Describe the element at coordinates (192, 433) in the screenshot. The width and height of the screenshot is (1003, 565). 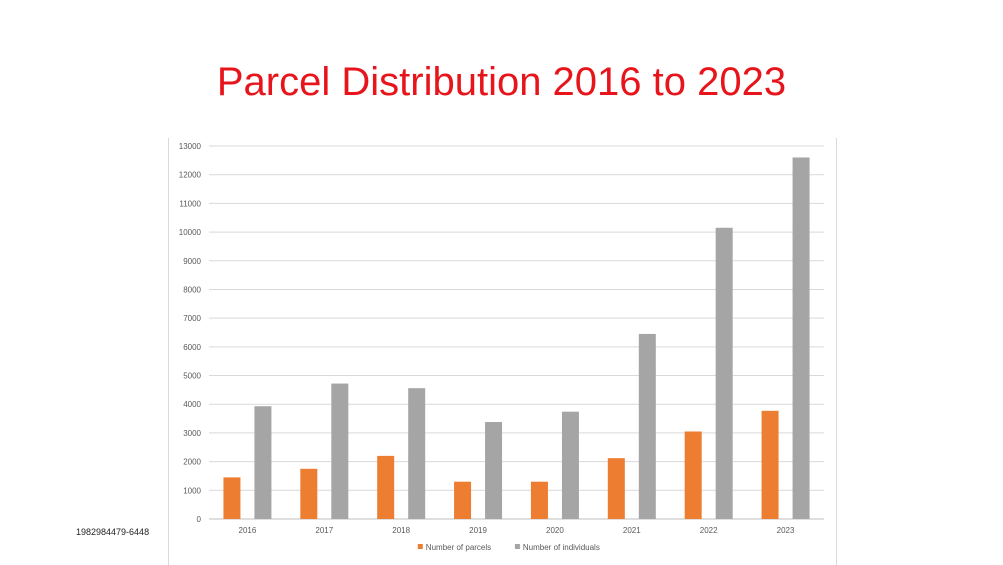
I see `y-tick-label: 3000` at that location.